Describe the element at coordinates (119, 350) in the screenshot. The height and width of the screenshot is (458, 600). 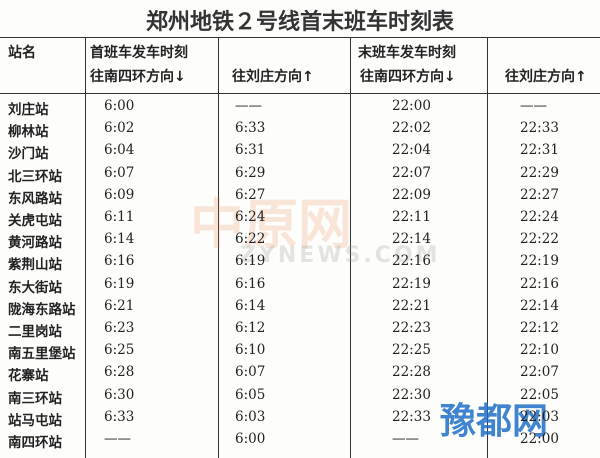
I see `time-cell: 6:25` at that location.